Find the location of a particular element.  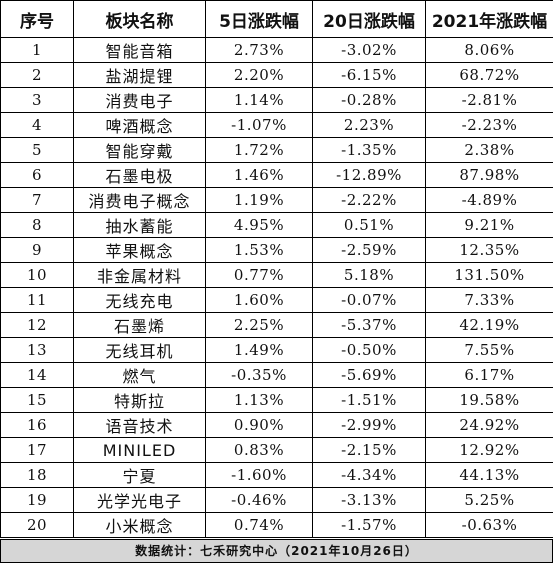

table-row: 20 小米概念 0.74% -1.57% -0.63% is located at coordinates (276, 525).